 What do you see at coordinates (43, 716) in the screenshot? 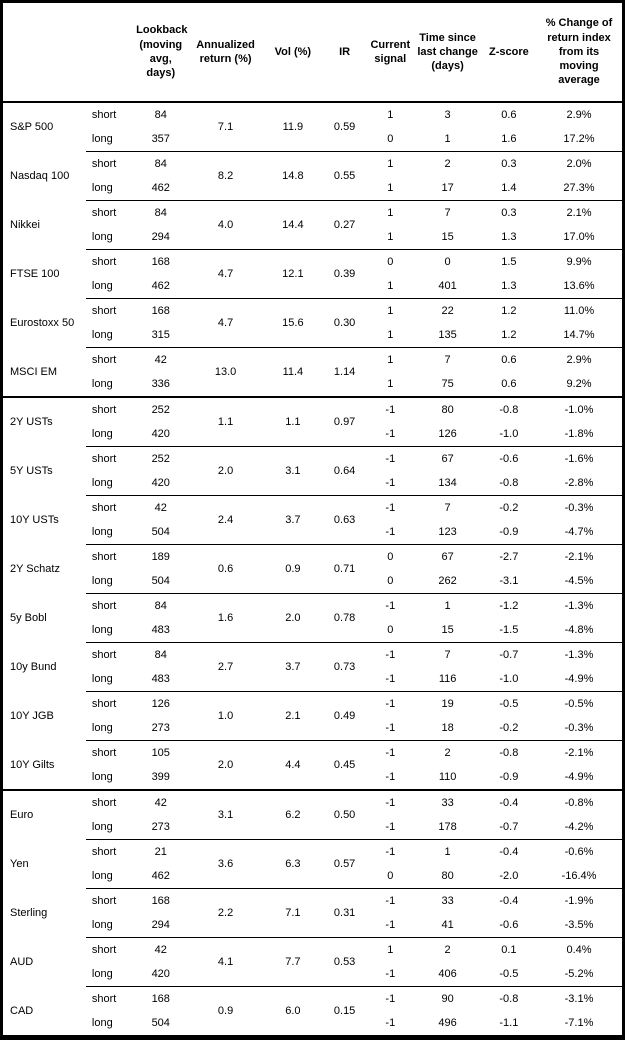
I see `asset-name-cell: 10Y JGB` at bounding box center [43, 716].